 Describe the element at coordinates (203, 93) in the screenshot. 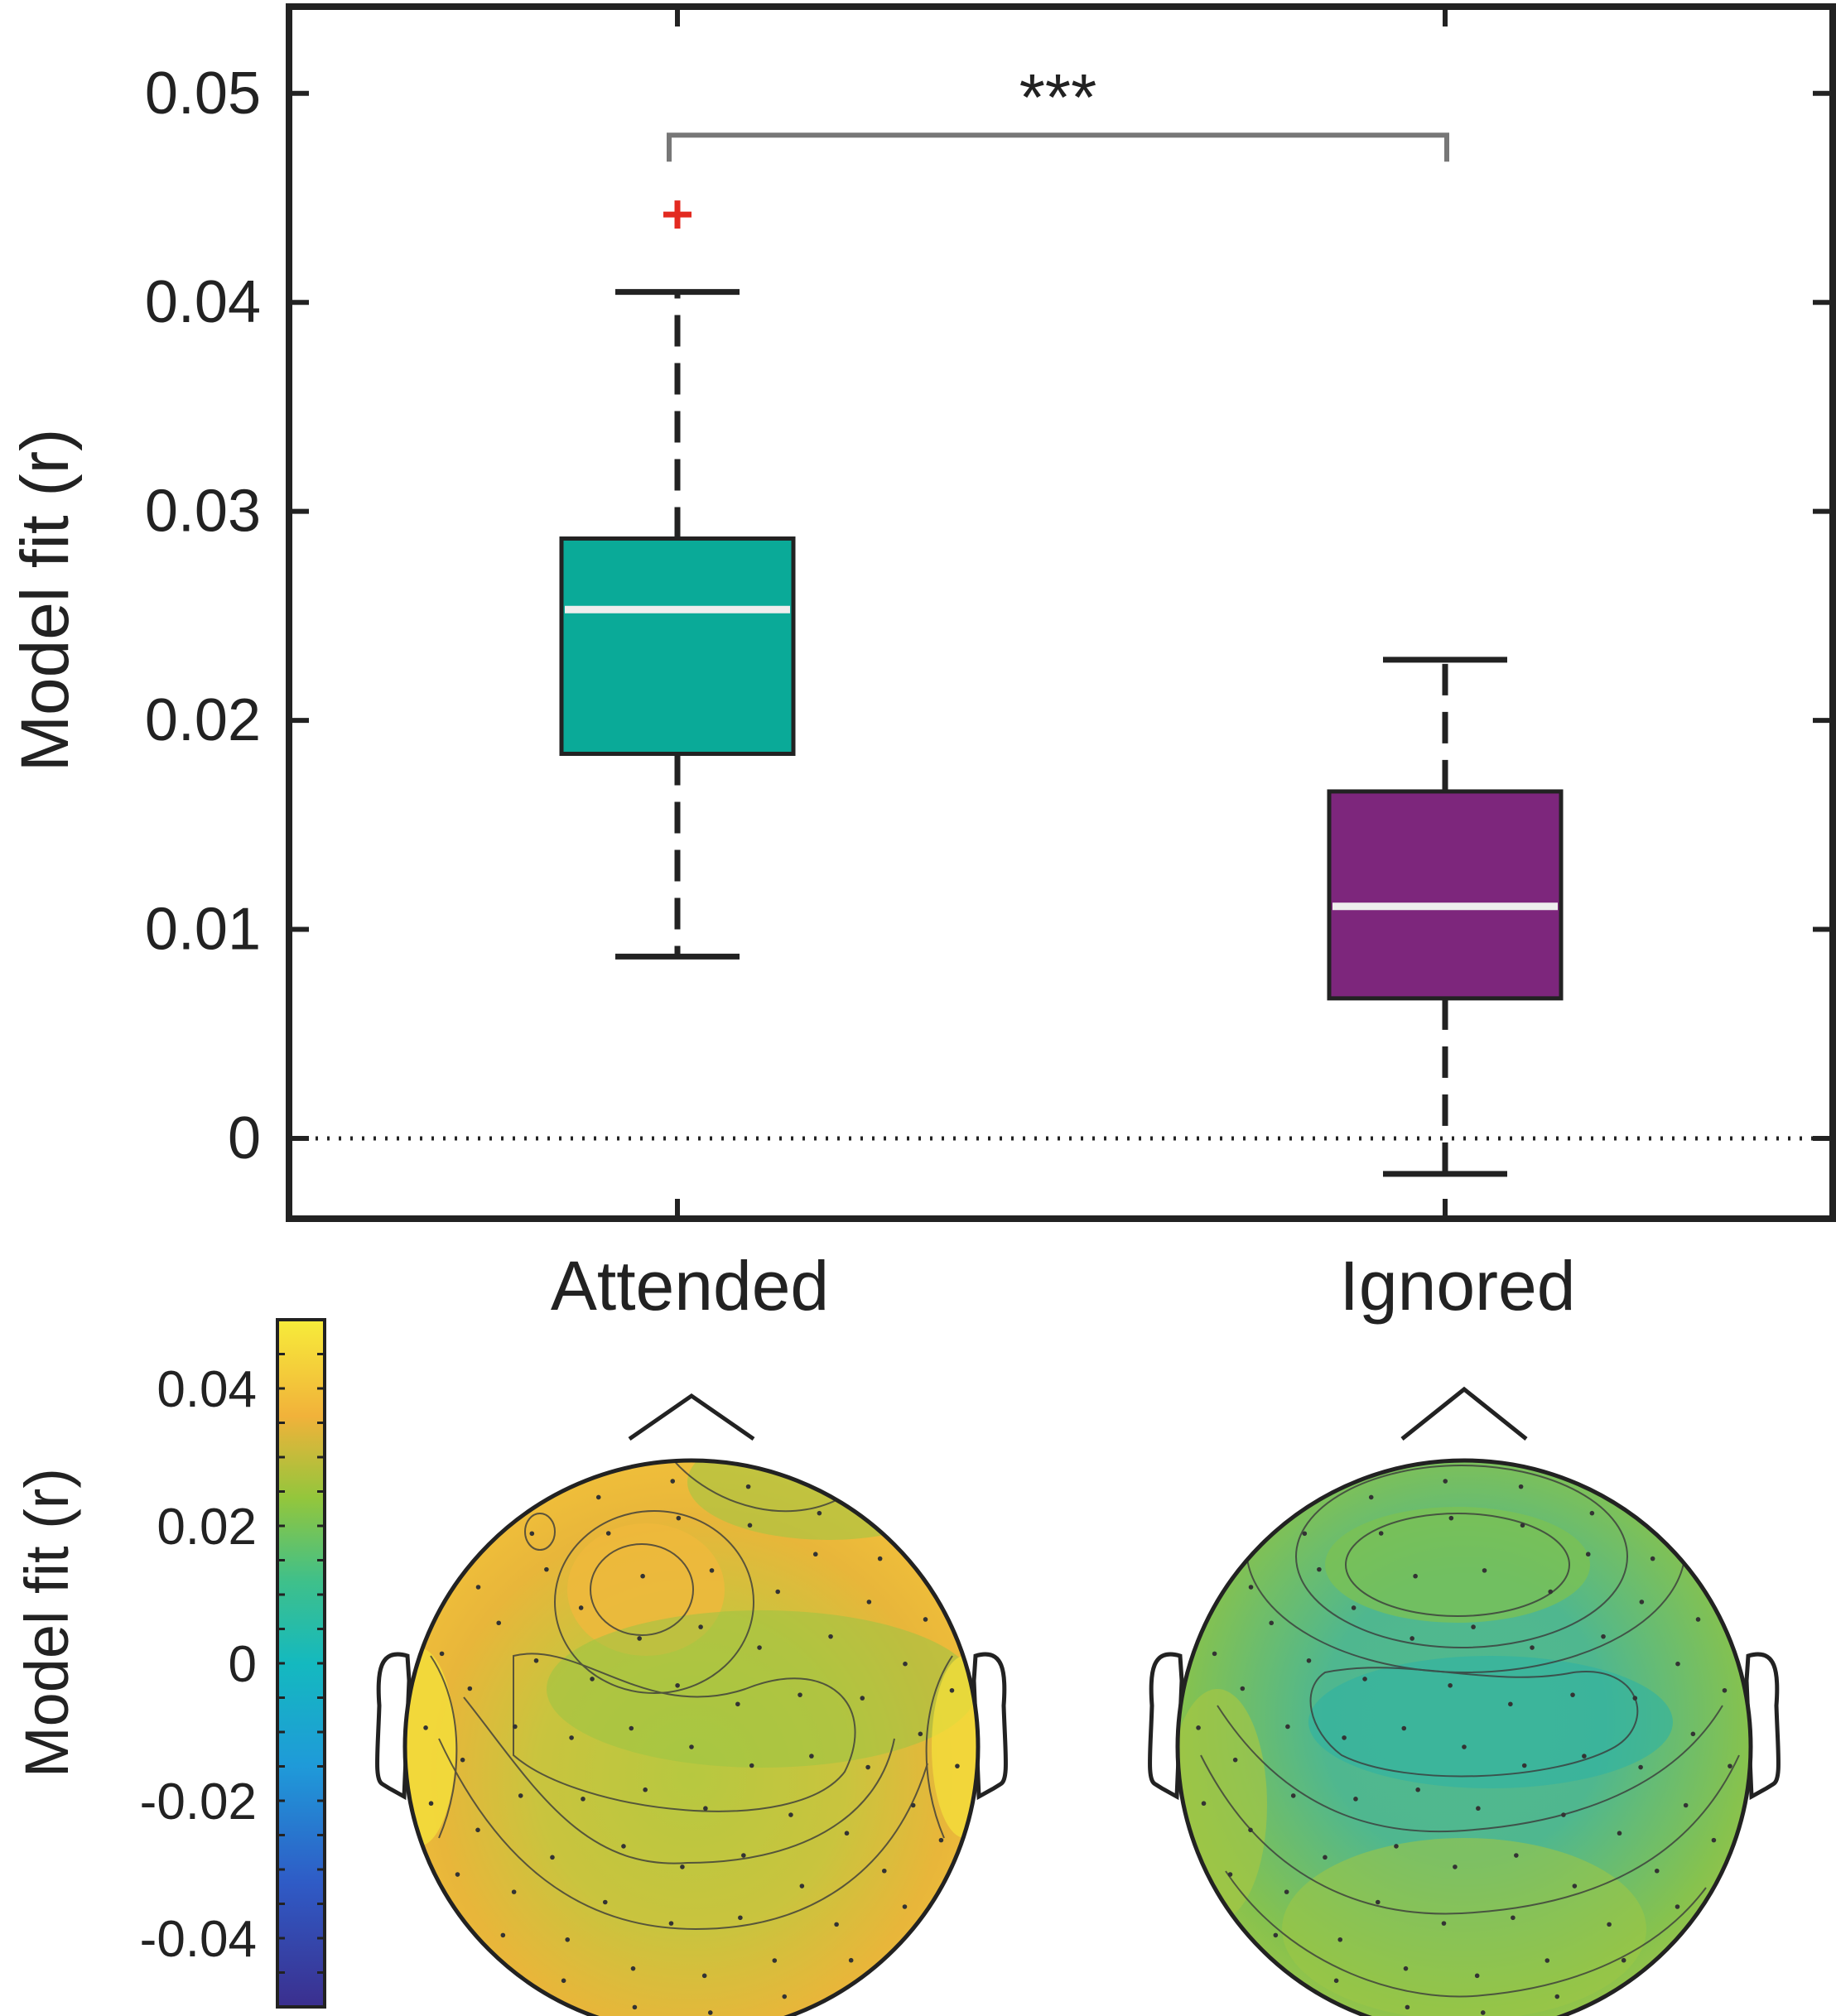

I see `y-tick-label: 0.05` at that location.